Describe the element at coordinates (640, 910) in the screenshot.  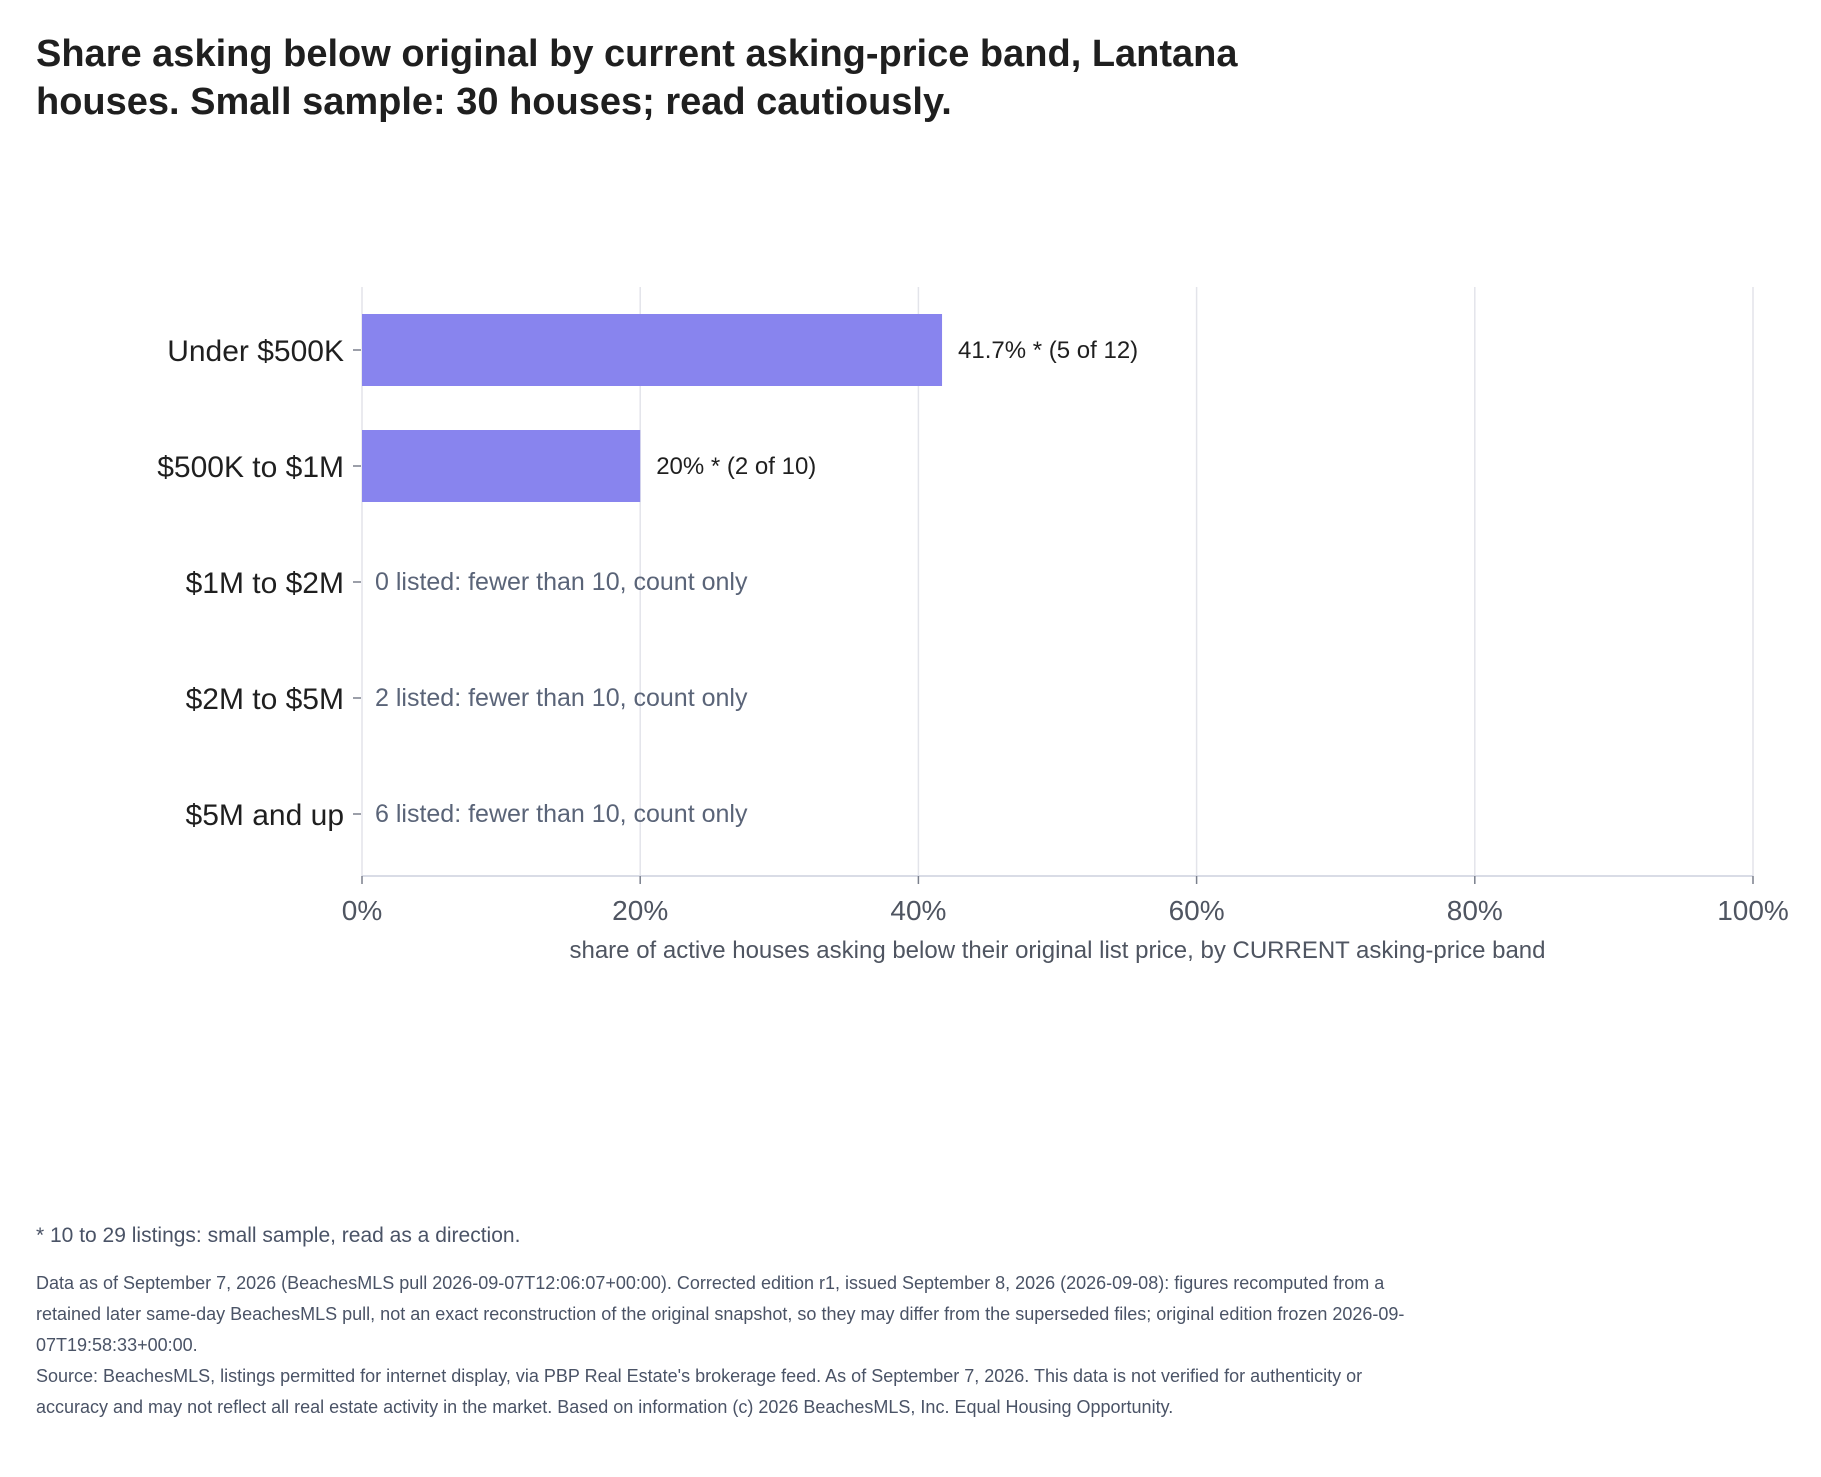
I see `x-tick-label: 20%` at that location.